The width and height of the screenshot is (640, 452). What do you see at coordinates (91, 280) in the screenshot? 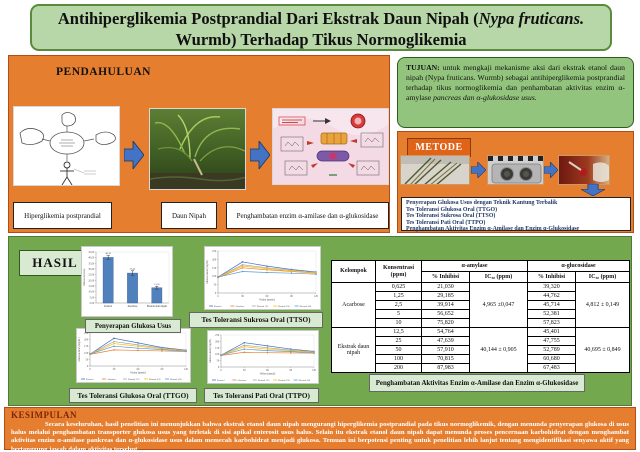
I see `svg-text: 20,00` at bounding box center [91, 280].